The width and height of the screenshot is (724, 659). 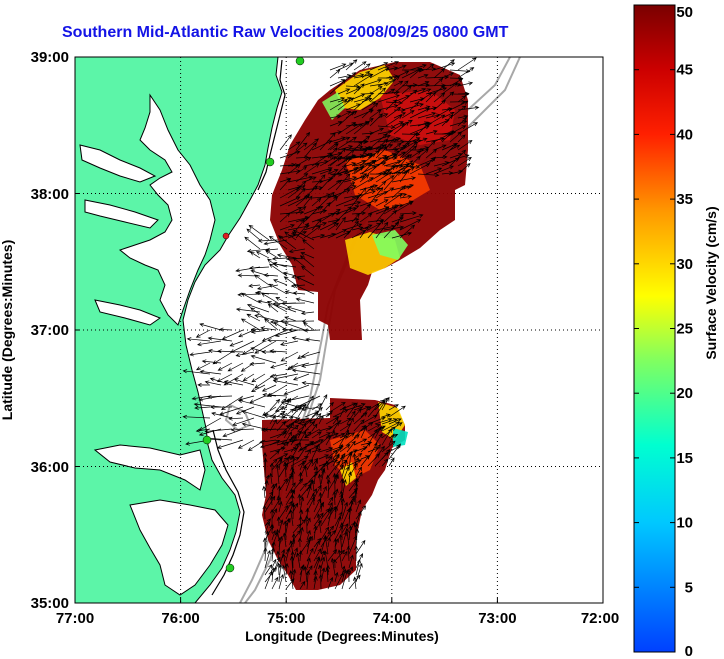 I want to click on velocity-patch-cyan-south, so click(x=400, y=437).